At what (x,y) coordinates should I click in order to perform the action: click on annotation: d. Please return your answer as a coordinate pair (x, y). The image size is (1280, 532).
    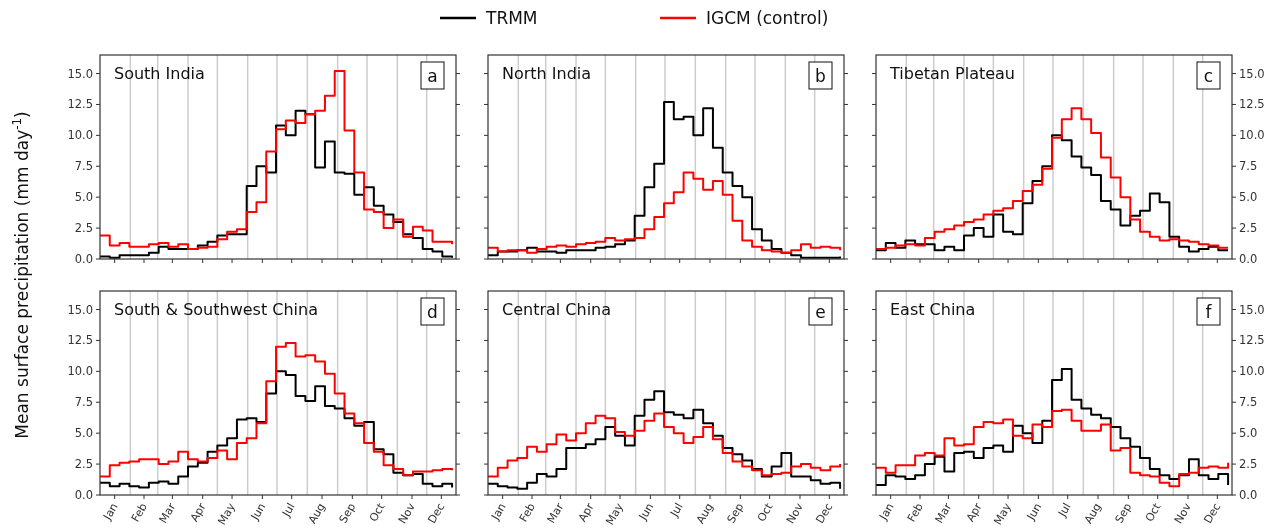
    Looking at the image, I should click on (432, 311).